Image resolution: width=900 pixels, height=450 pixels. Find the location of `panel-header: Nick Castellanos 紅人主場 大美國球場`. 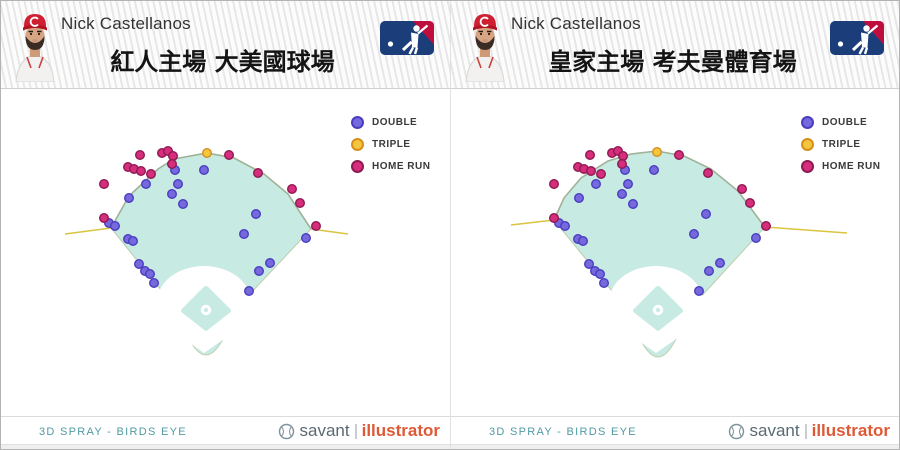

panel-header: Nick Castellanos 紅人主場 大美國球場 is located at coordinates (225, 45).